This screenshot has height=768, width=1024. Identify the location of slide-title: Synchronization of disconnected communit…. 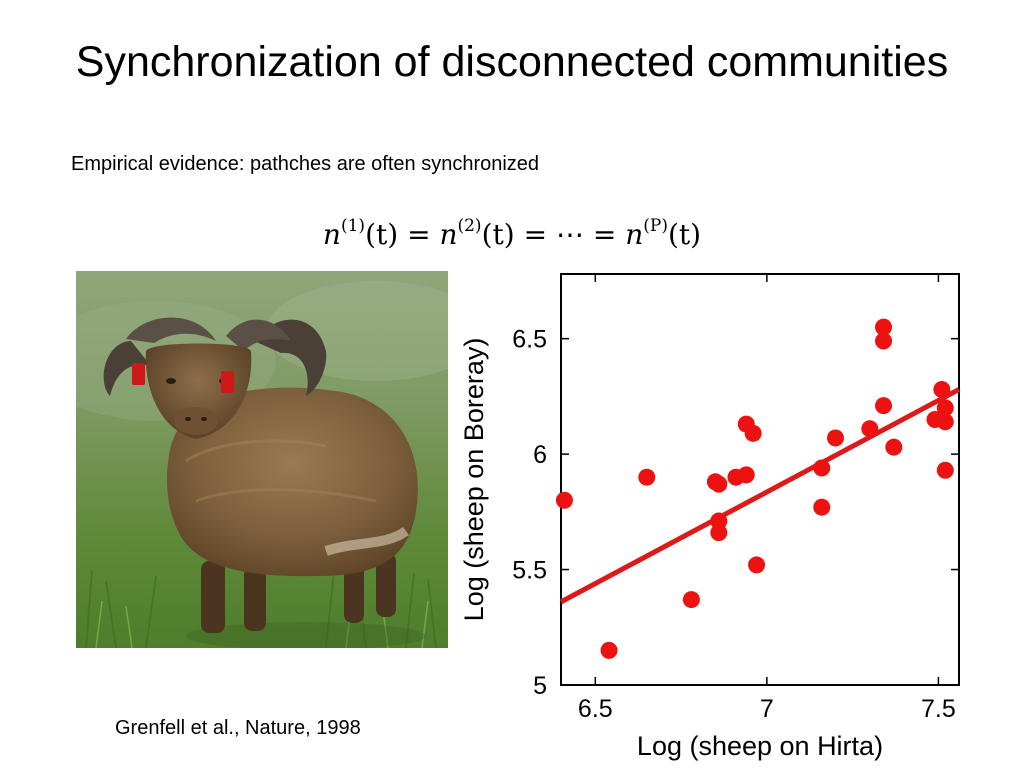
(512, 62).